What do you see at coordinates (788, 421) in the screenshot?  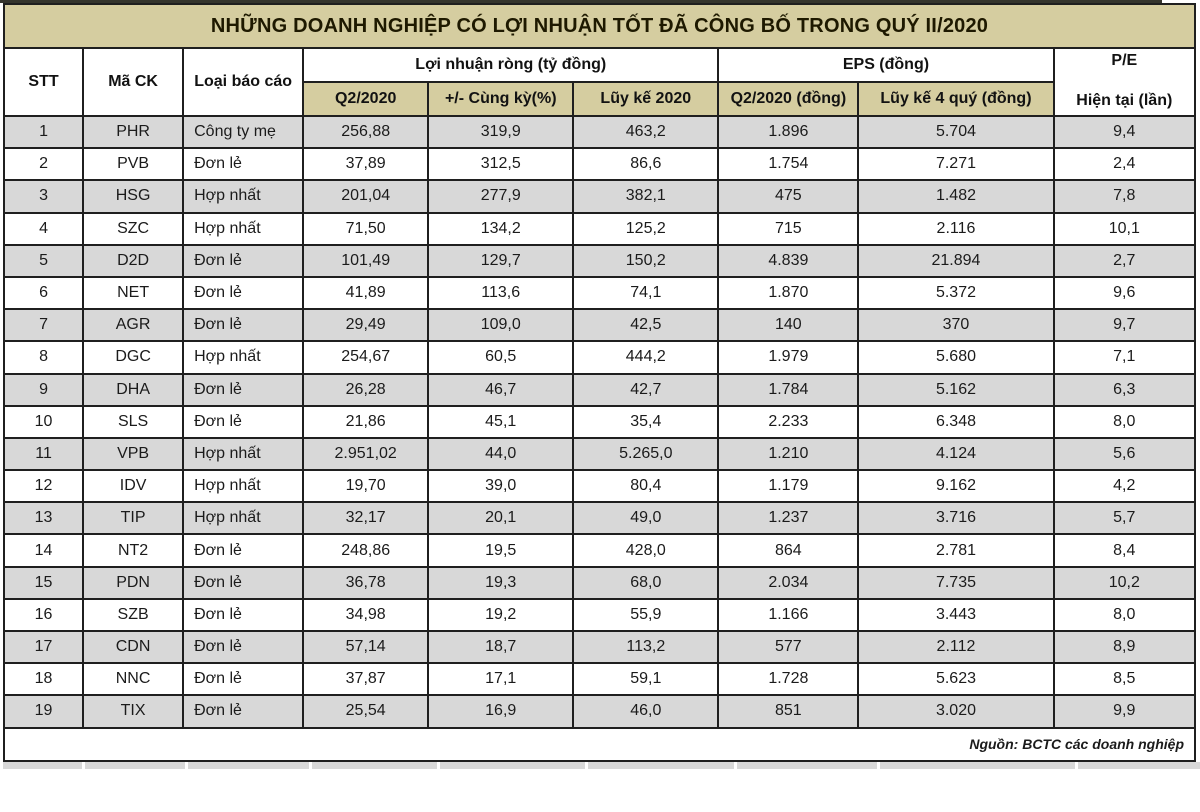 I see `cell-eps-q2: 2.233` at bounding box center [788, 421].